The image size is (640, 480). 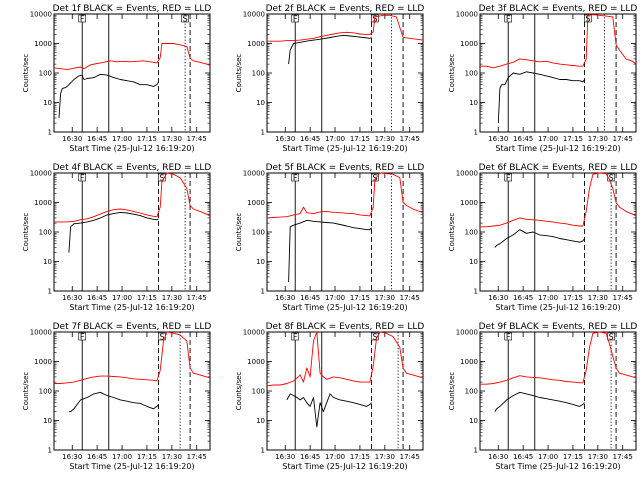 What do you see at coordinates (132, 327) in the screenshot?
I see `panel-title: Det 7f BLACK = Events, RED = LLD` at bounding box center [132, 327].